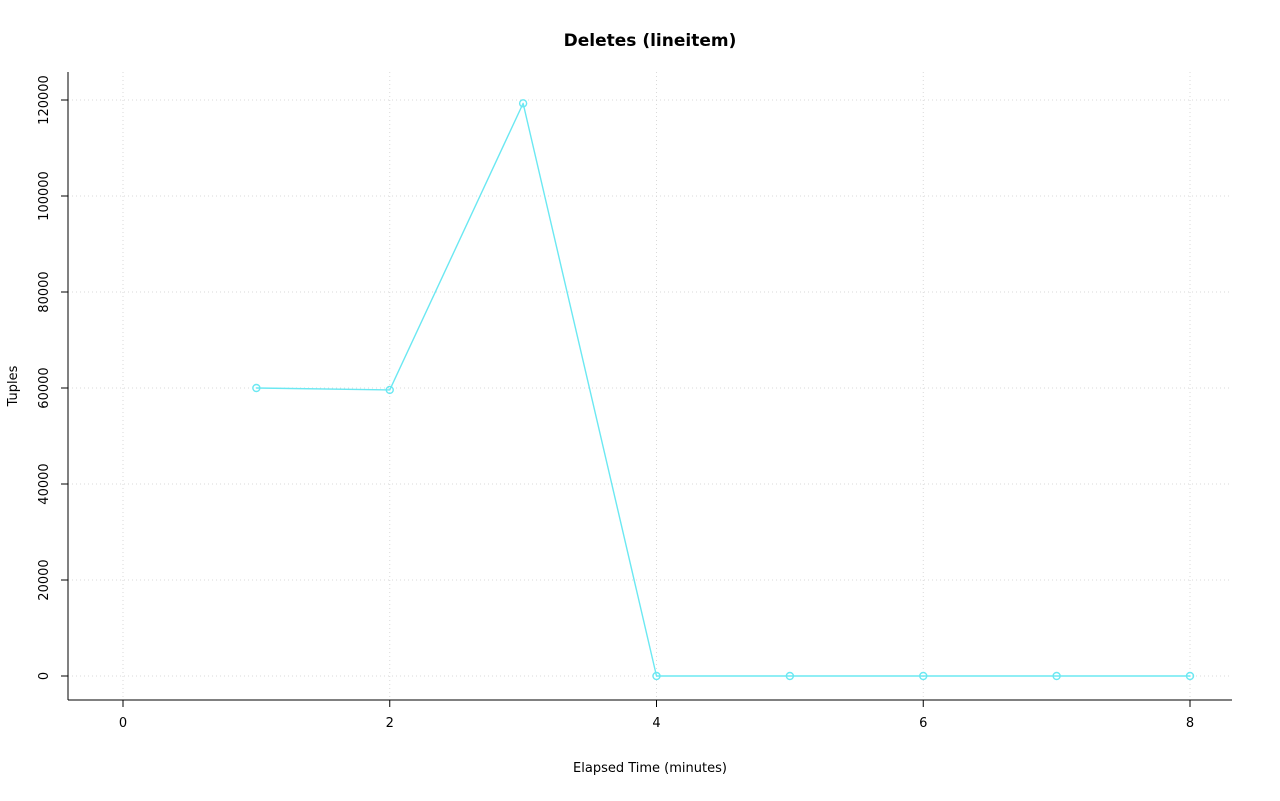 This screenshot has height=801, width=1280. Describe the element at coordinates (44, 579) in the screenshot. I see `y-tick-label: 20000` at that location.